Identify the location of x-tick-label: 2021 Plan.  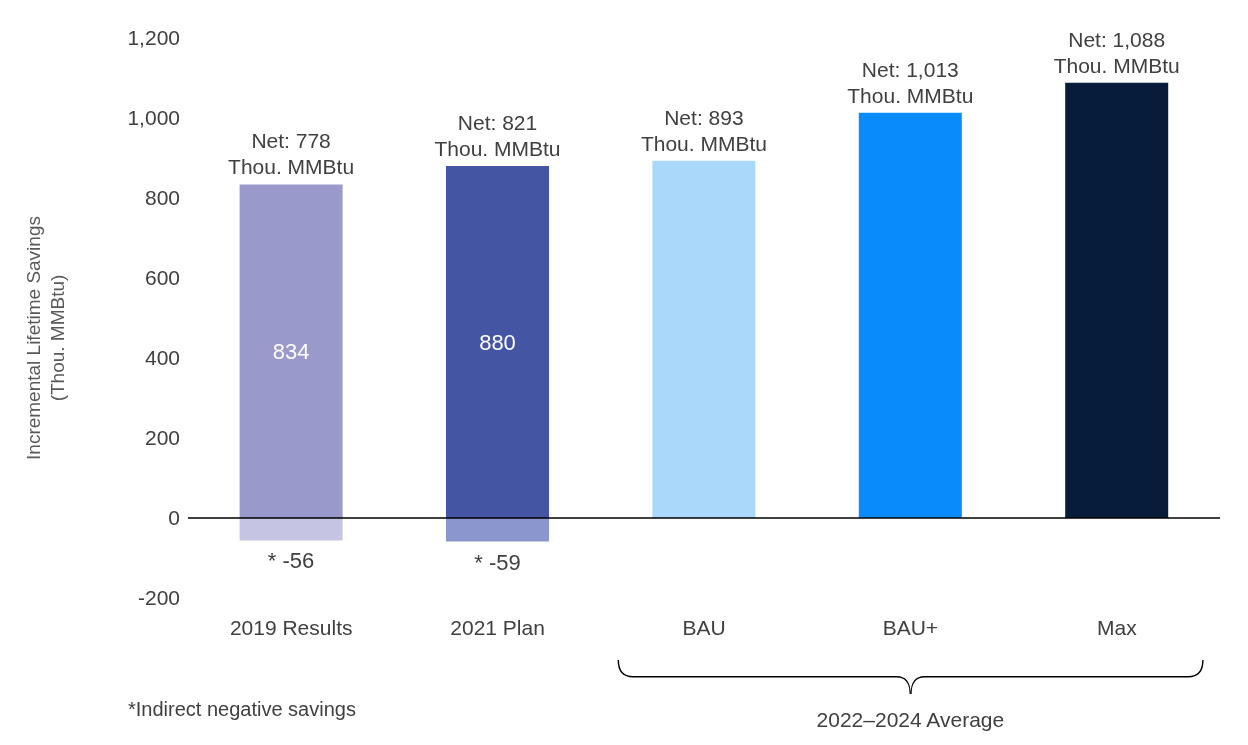
(497, 627).